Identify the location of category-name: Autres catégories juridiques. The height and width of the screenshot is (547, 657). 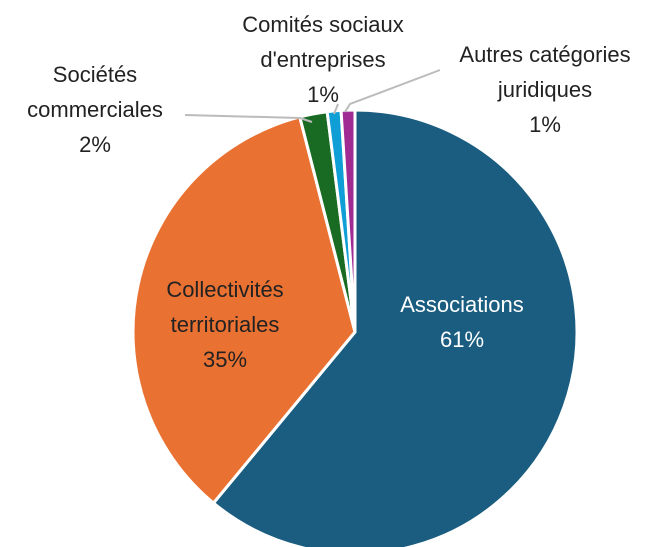
(545, 72).